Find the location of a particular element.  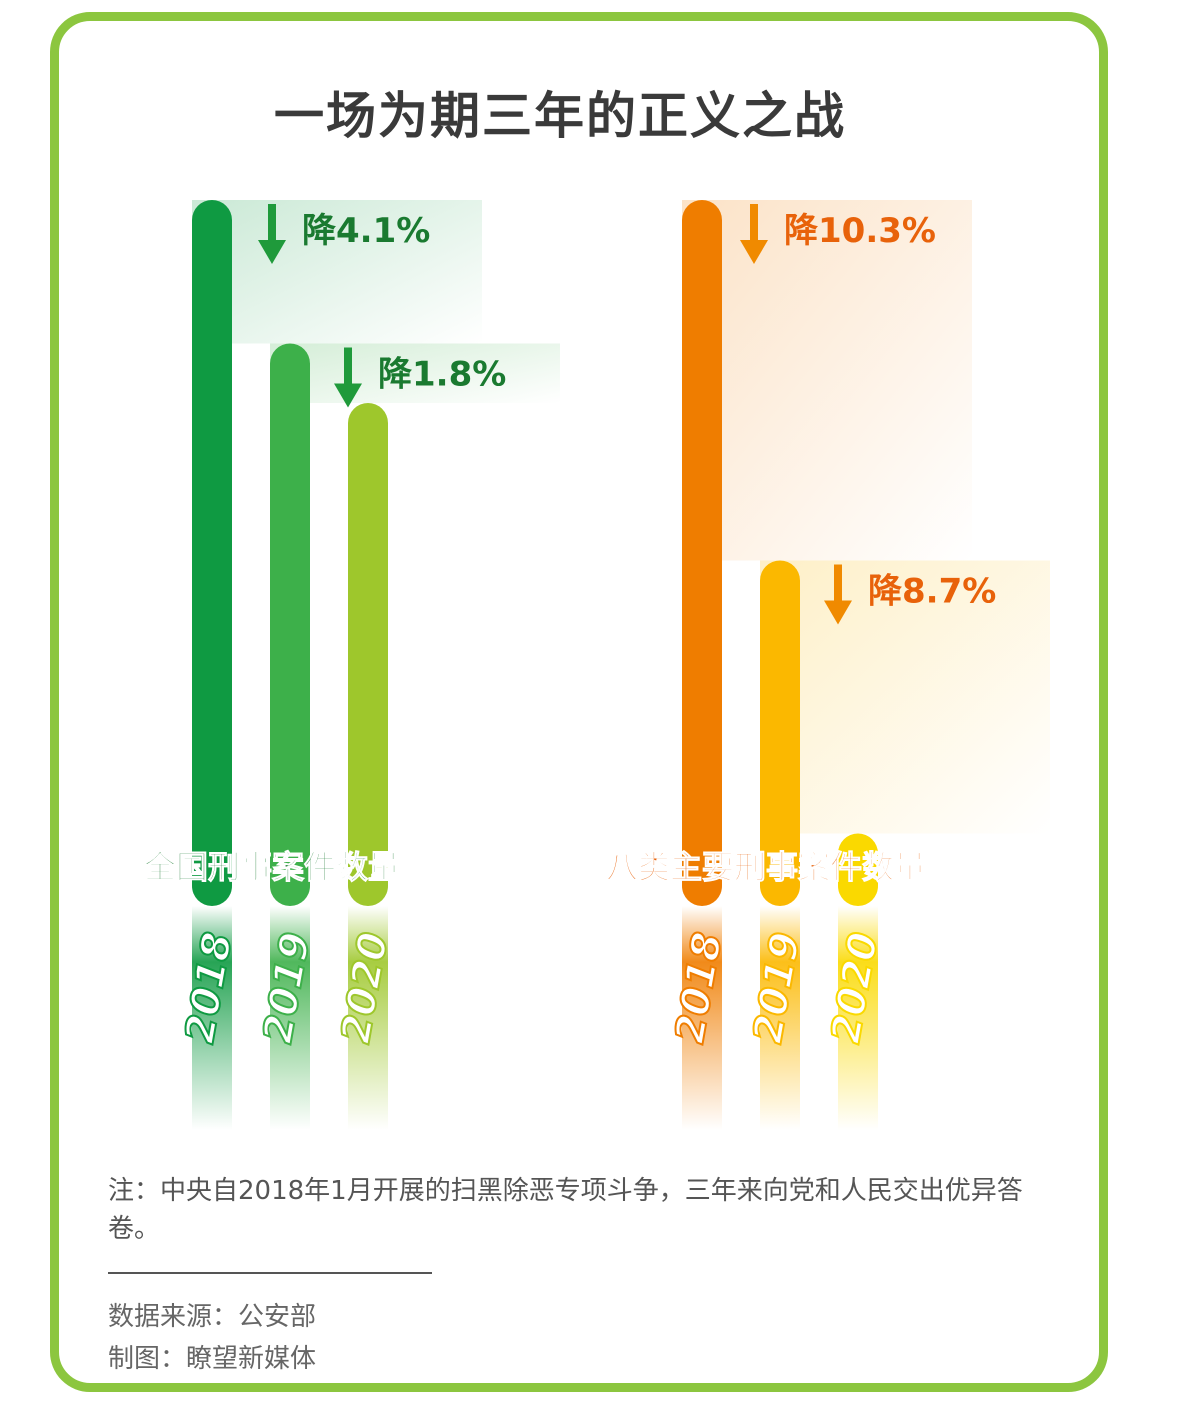

drop-percentage-label: 降10.3% is located at coordinates (860, 231).